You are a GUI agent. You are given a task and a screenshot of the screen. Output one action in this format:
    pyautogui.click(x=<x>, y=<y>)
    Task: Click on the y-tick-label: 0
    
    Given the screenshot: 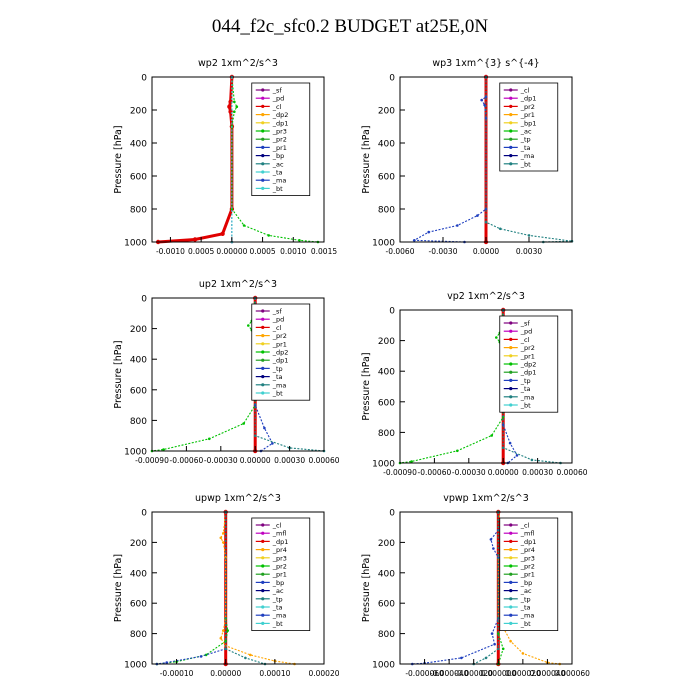 What is the action you would take?
    pyautogui.click(x=392, y=79)
    